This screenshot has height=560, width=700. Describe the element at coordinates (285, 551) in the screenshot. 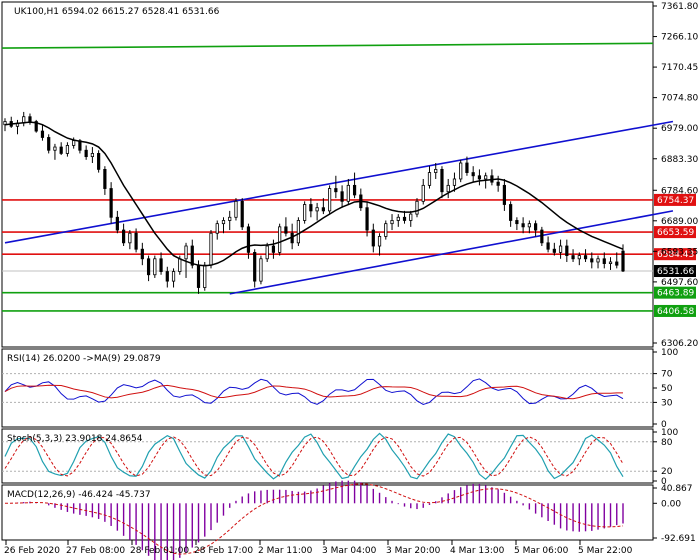

I see `time-tick-label: 2 Mar 11:00` at that location.